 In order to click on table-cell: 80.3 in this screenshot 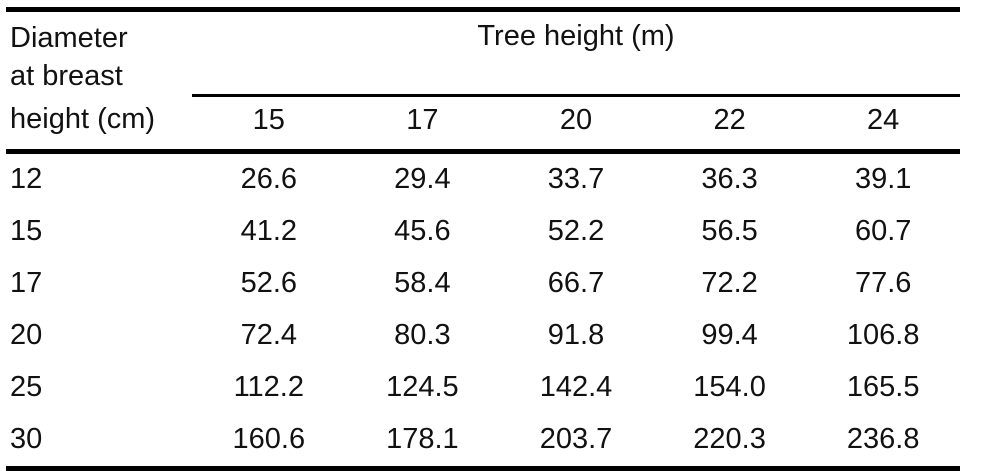, I will do `click(422, 334)`.